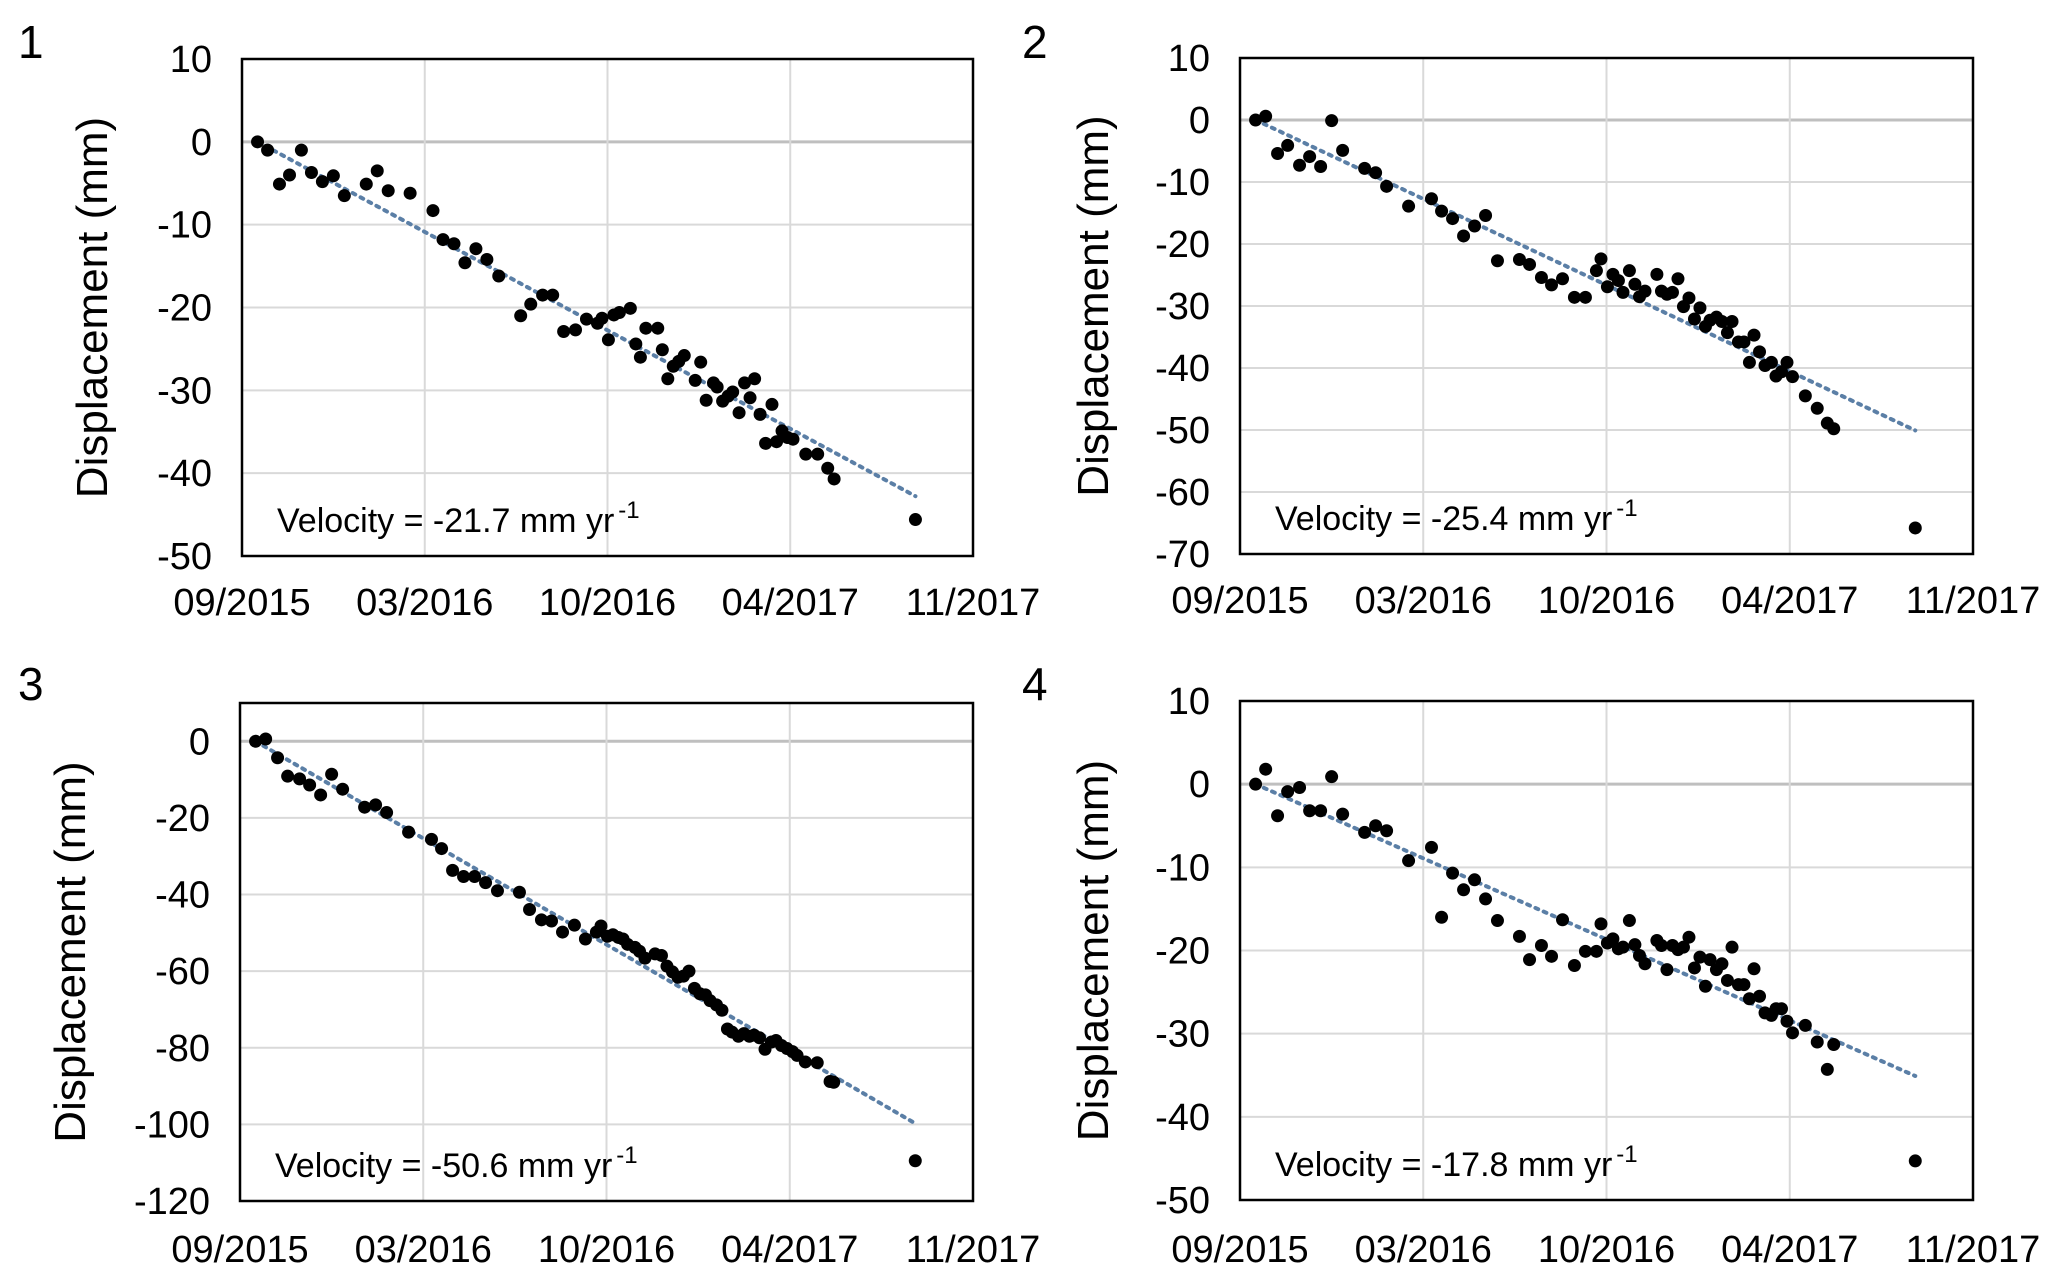 The image size is (2067, 1276). I want to click on velocity-text: Velocity = -21.7 mm yr, so click(445, 521).